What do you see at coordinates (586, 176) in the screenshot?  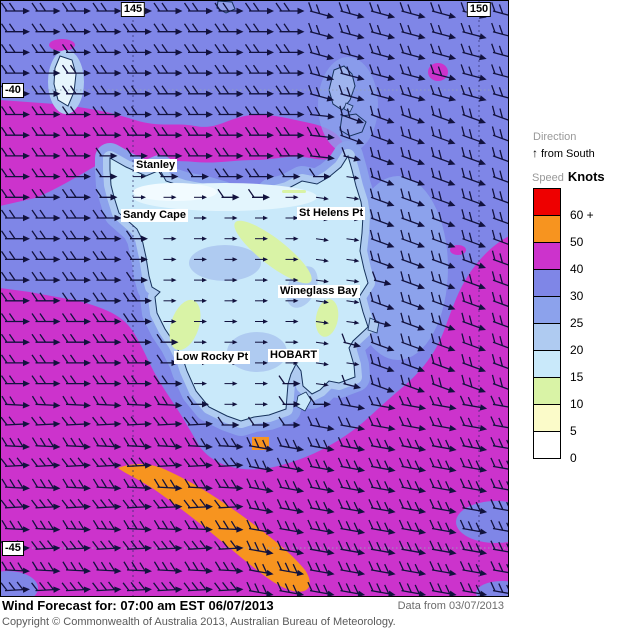 I see `legend-units-word: Knots` at bounding box center [586, 176].